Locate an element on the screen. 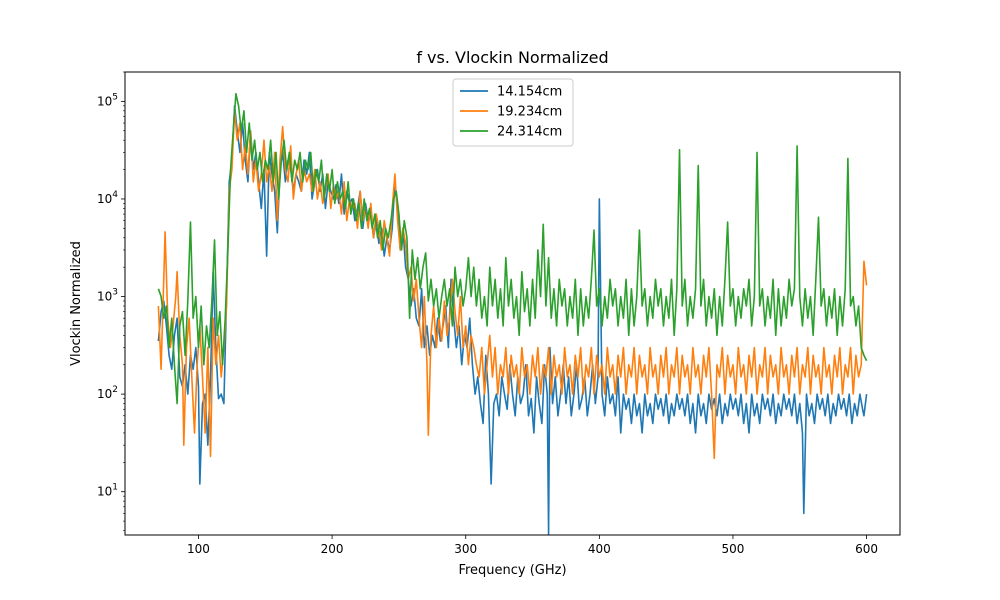  legend: 14.154cm 19.234cm 24.314cm is located at coordinates (513, 112).